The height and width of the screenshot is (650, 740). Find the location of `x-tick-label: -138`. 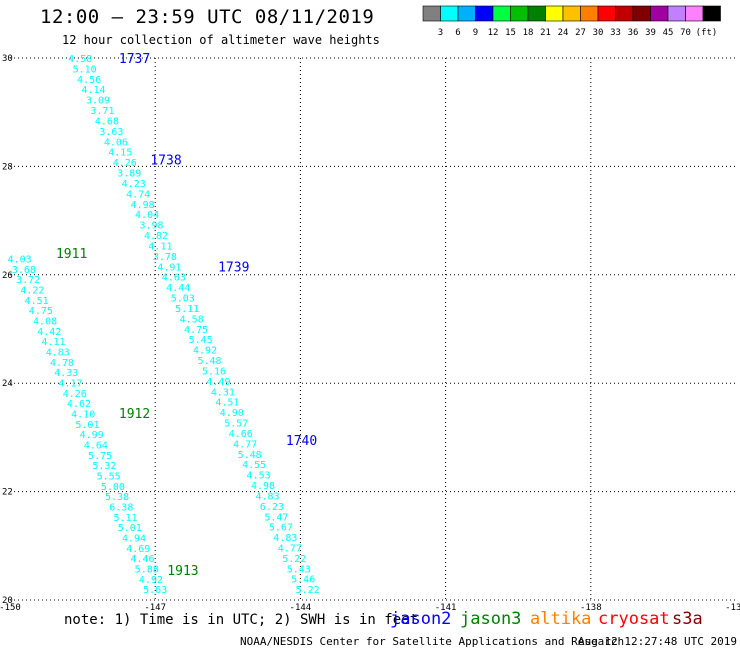

x-tick-label: -138 is located at coordinates (591, 607).